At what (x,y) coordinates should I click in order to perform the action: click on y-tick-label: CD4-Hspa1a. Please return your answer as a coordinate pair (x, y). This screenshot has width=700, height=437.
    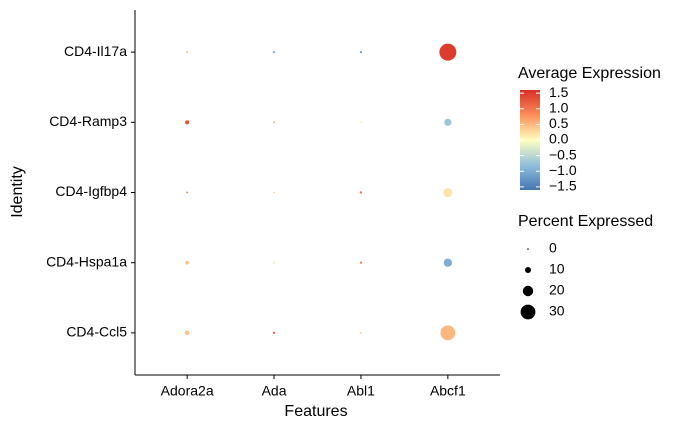
    Looking at the image, I should click on (86, 261).